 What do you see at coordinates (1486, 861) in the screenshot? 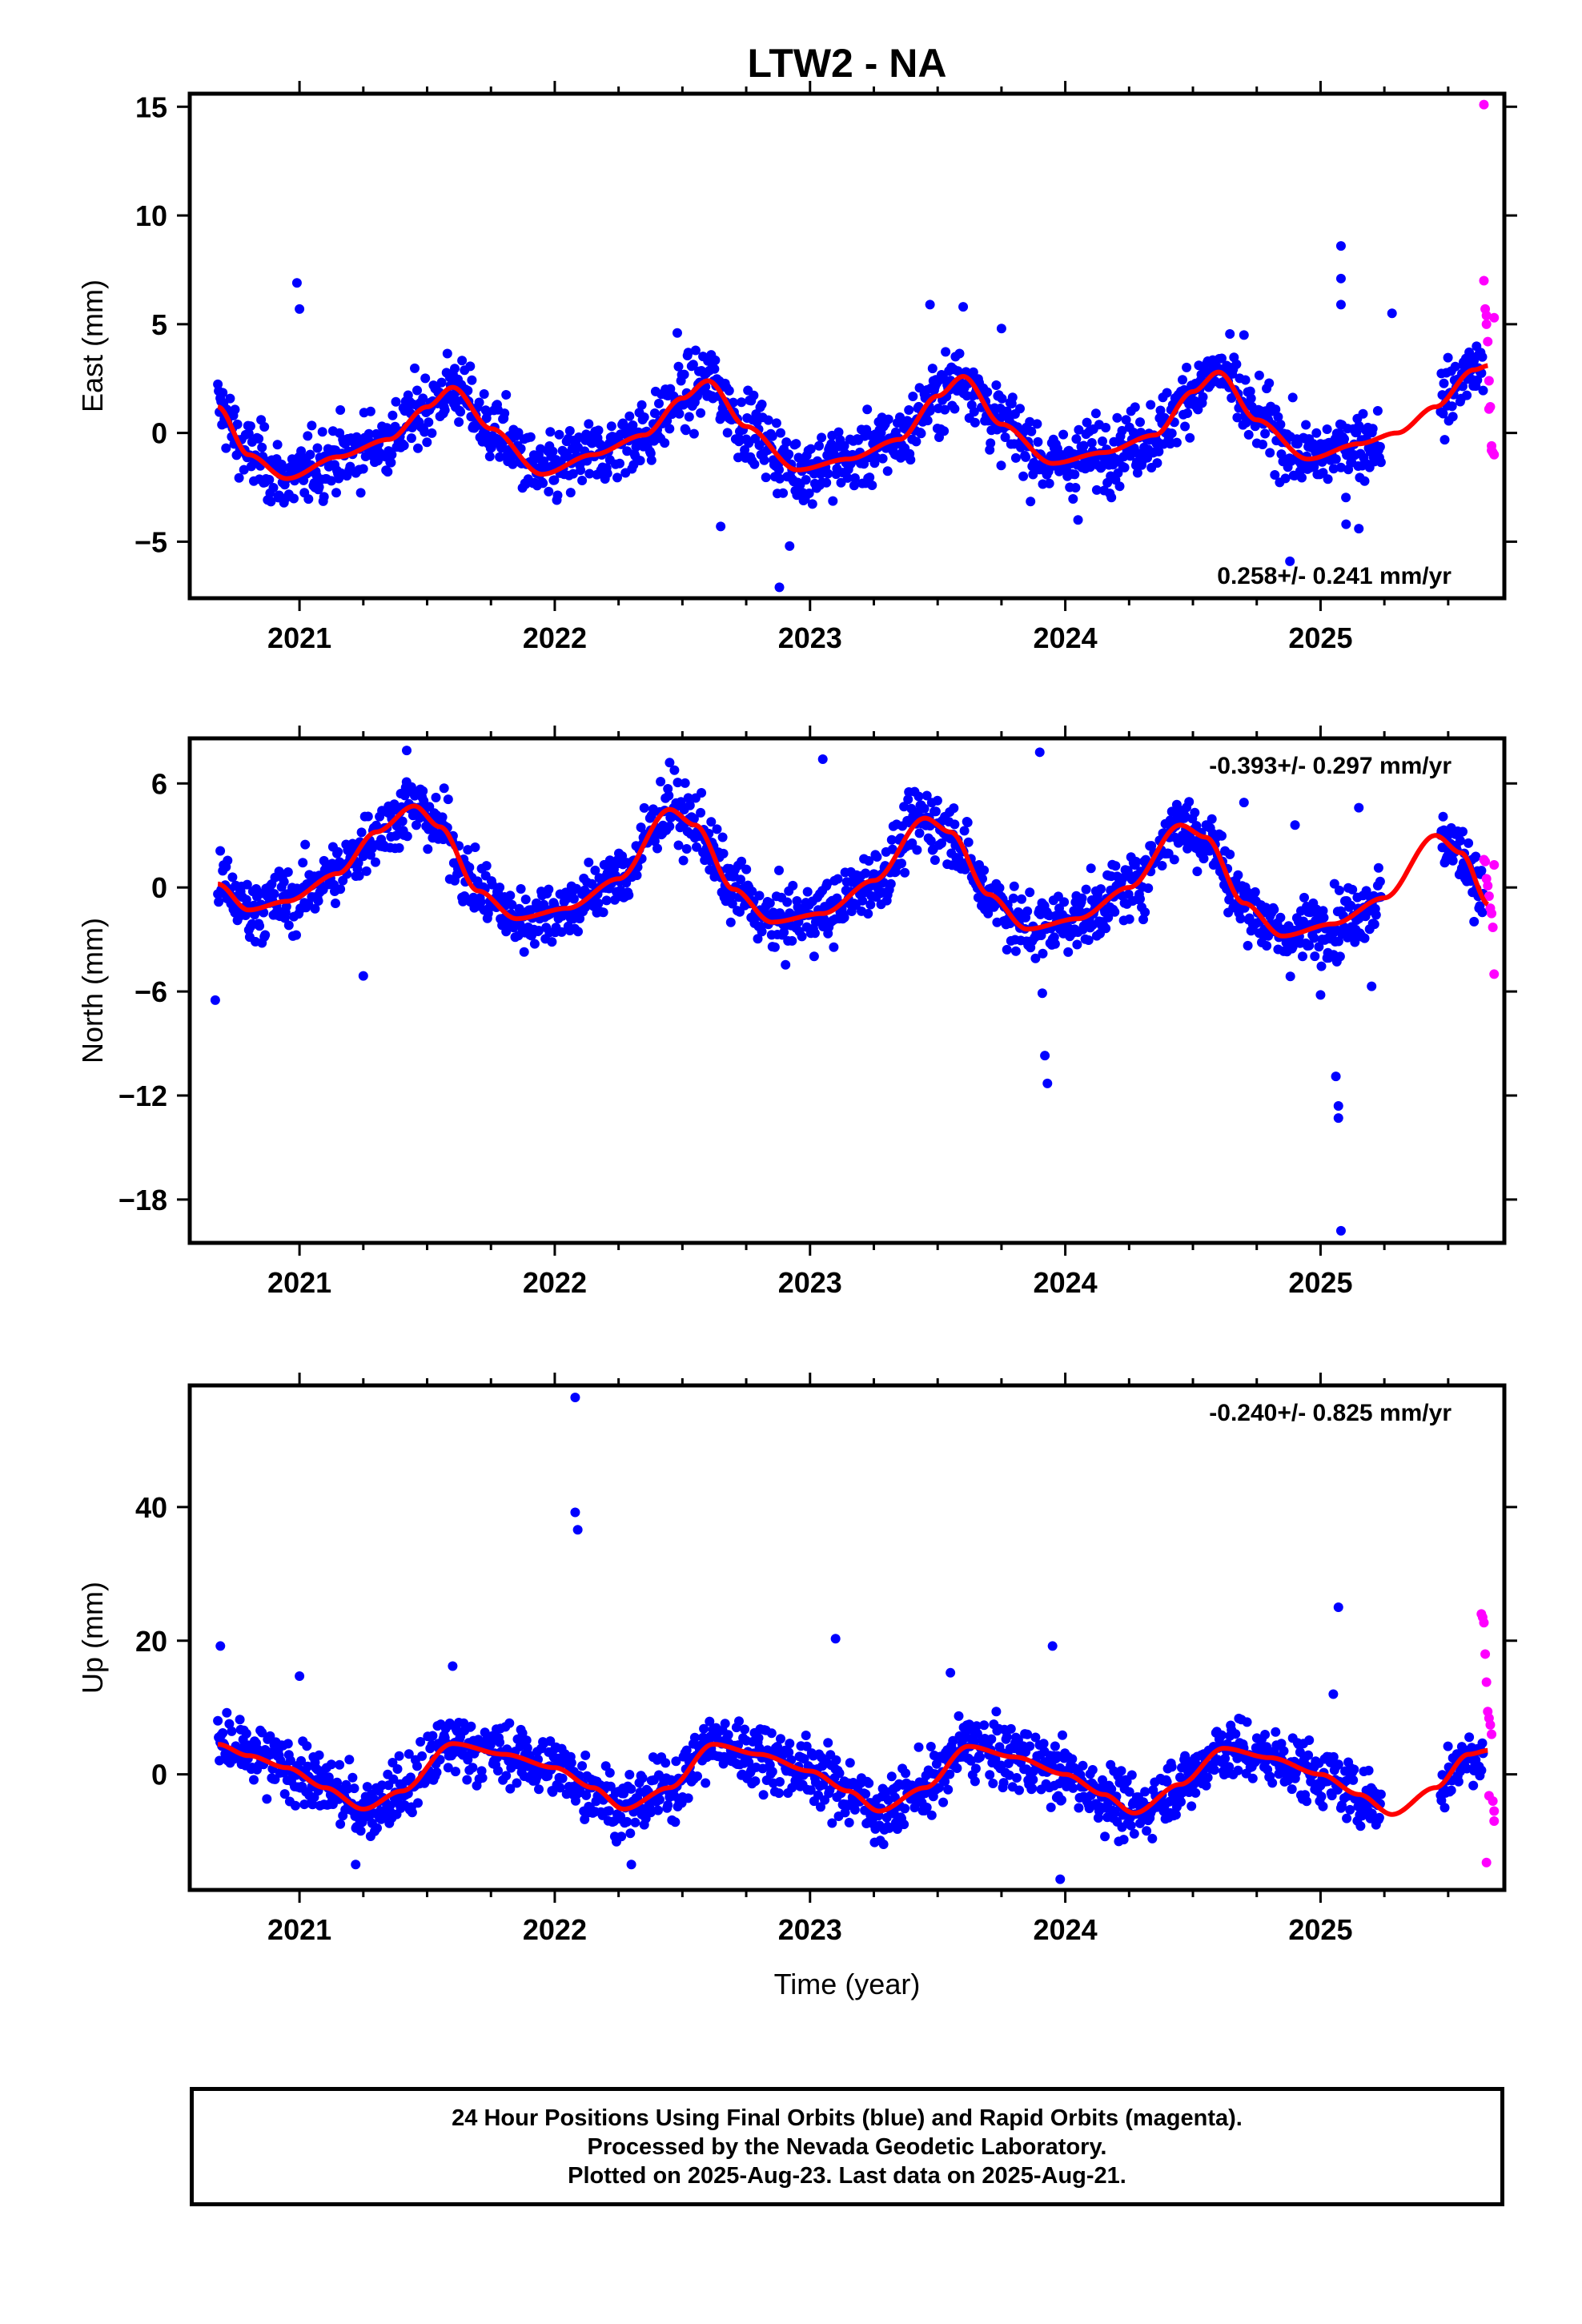
I see `north-rapid-point` at bounding box center [1486, 861].